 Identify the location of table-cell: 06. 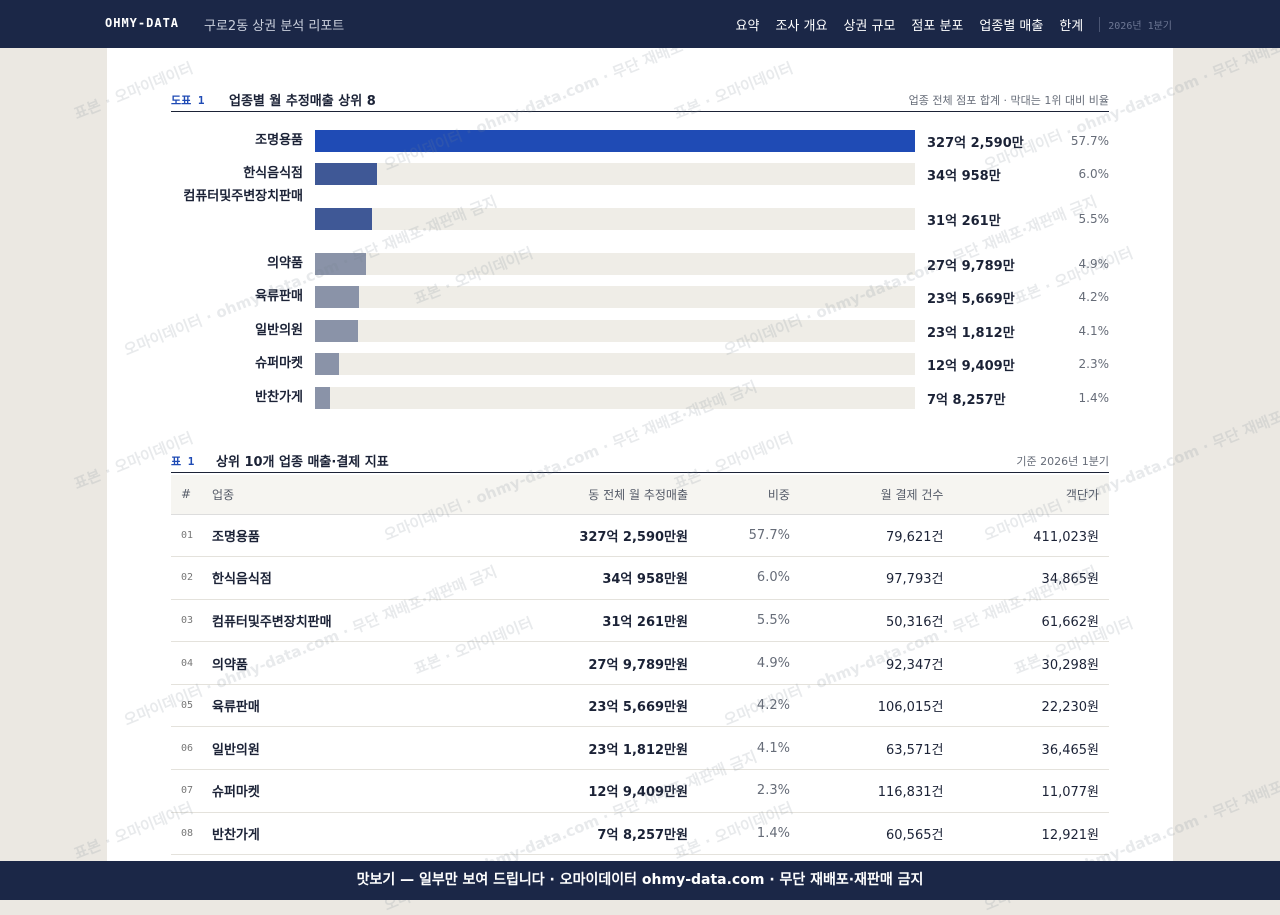
(191, 748).